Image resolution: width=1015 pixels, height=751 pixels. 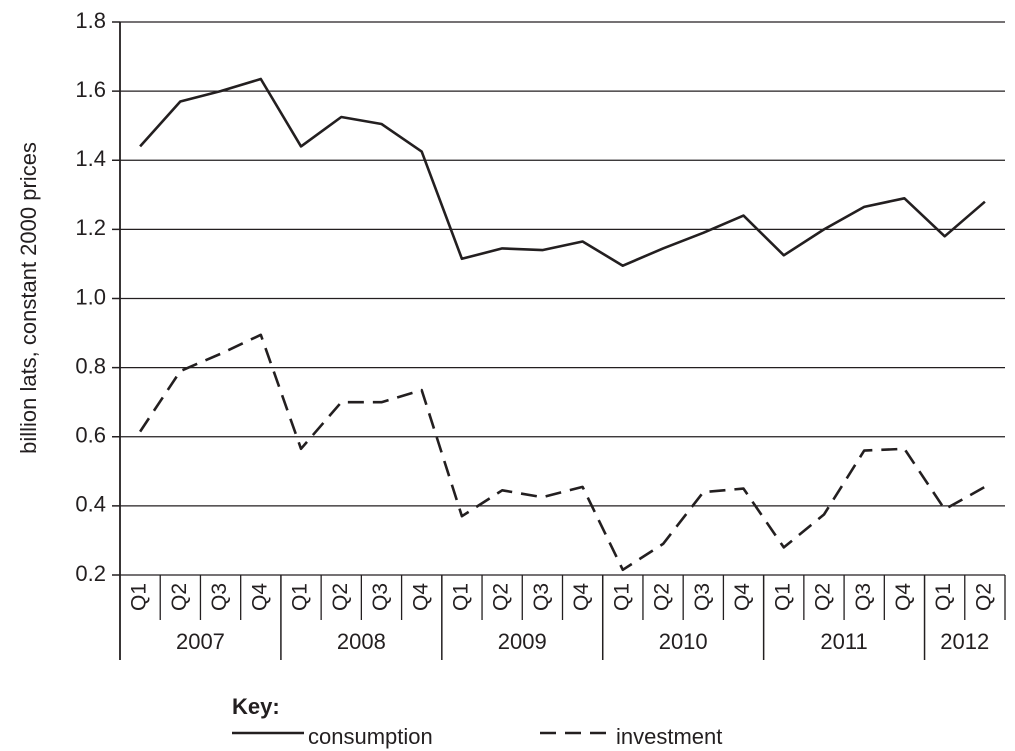 I want to click on year-label: 2007, so click(x=200, y=641).